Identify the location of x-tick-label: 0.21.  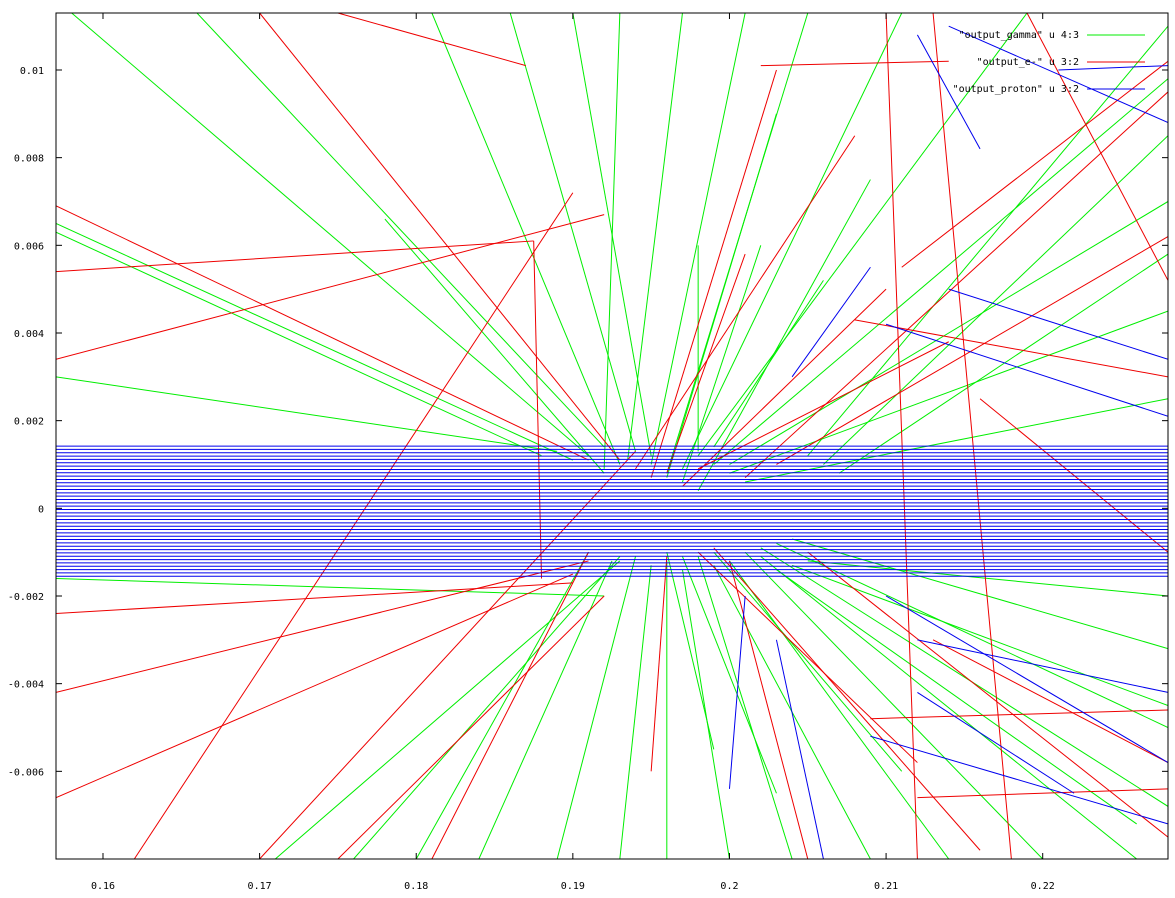
(886, 886).